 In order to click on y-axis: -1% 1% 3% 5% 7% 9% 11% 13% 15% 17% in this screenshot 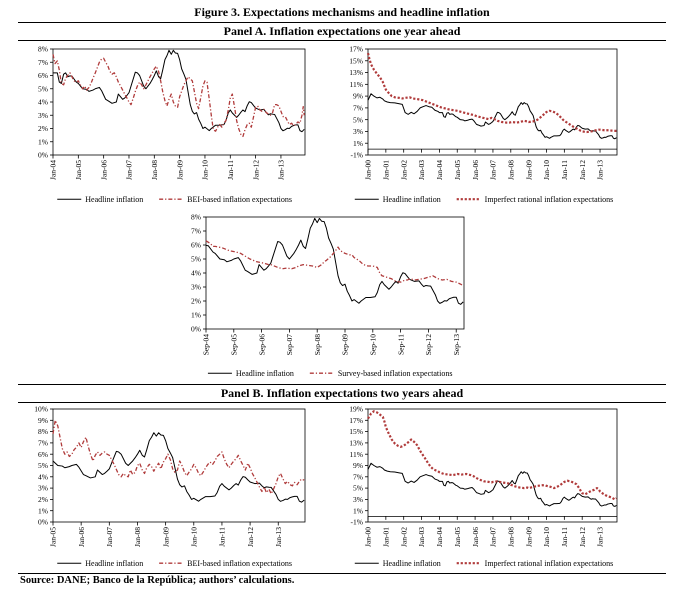, I will do `click(359, 102)`.